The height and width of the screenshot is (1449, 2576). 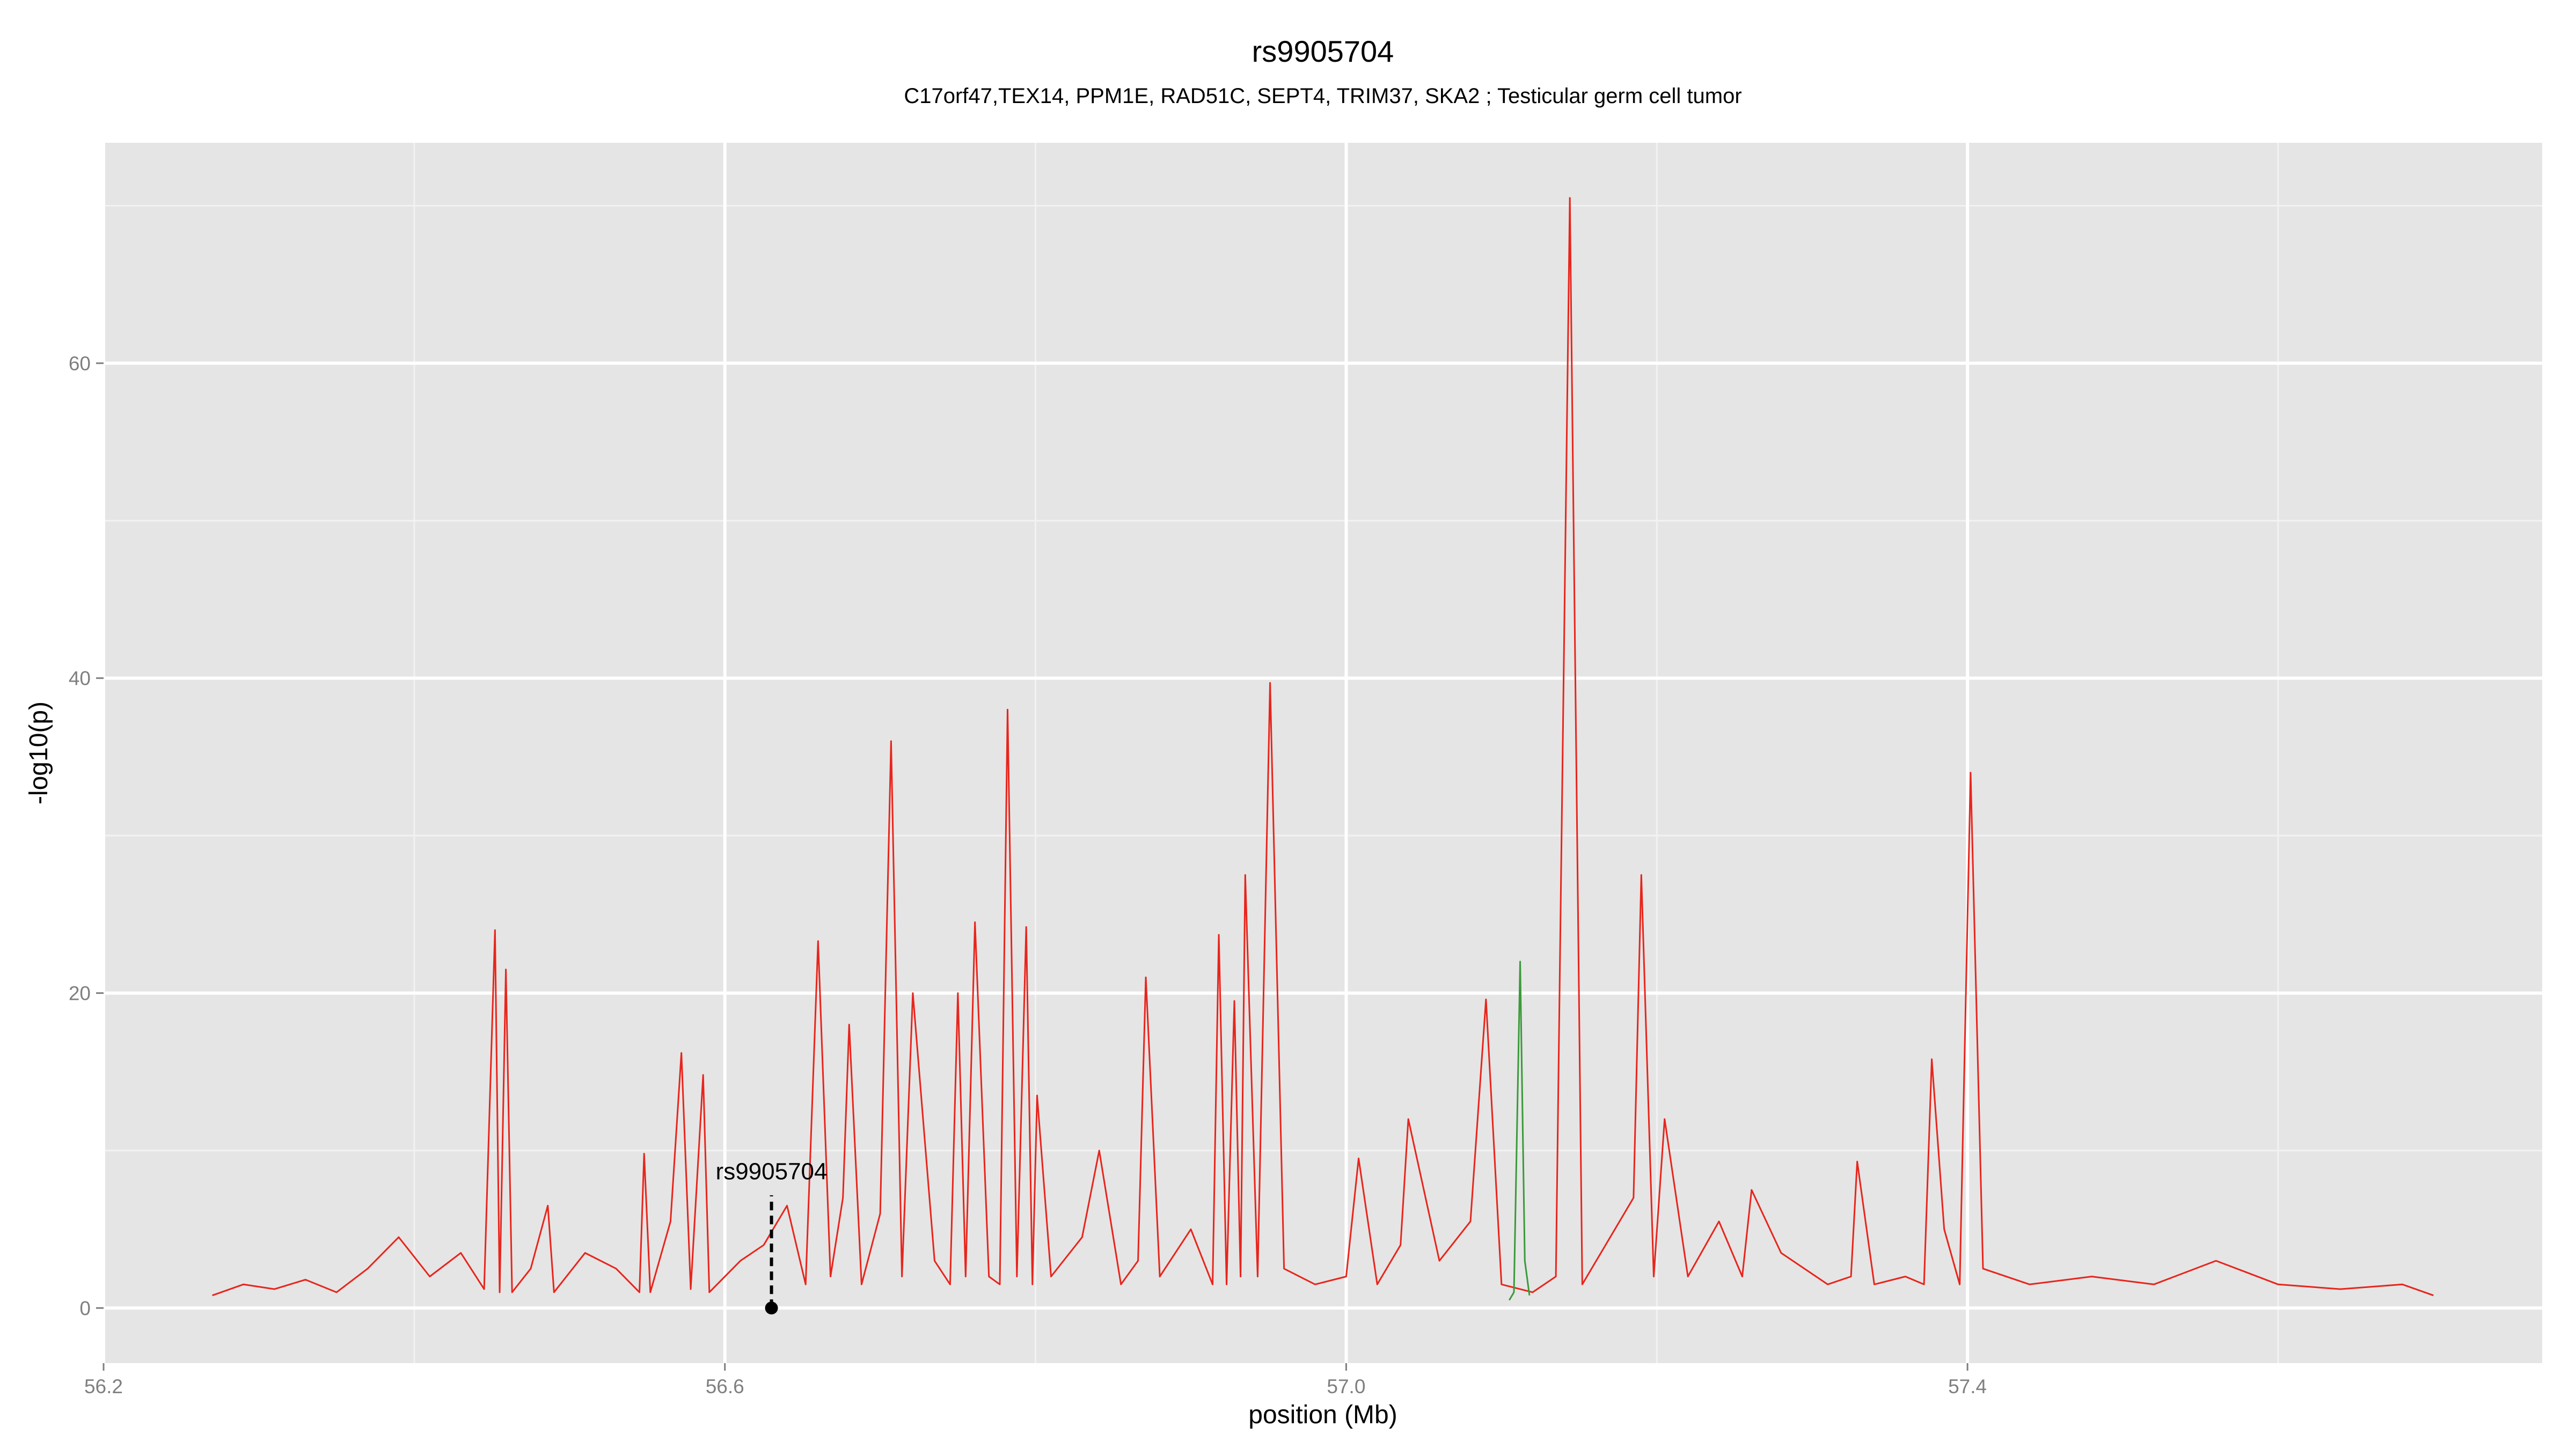 What do you see at coordinates (85, 1308) in the screenshot?
I see `y-tick-label: 0` at bounding box center [85, 1308].